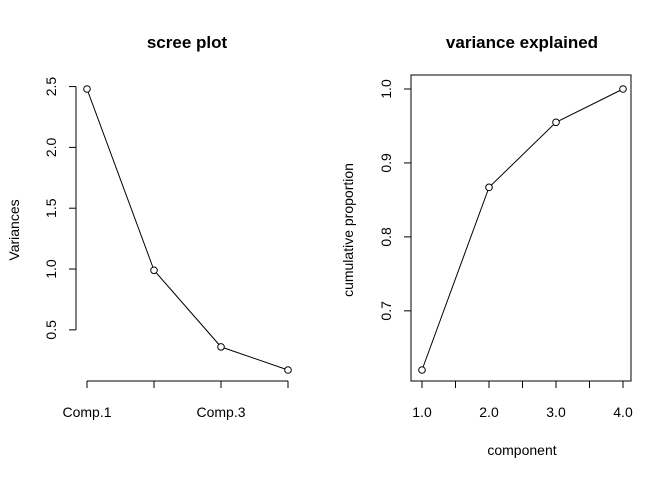  What do you see at coordinates (489, 412) in the screenshot?
I see `x-tick-label: 2.0` at bounding box center [489, 412].